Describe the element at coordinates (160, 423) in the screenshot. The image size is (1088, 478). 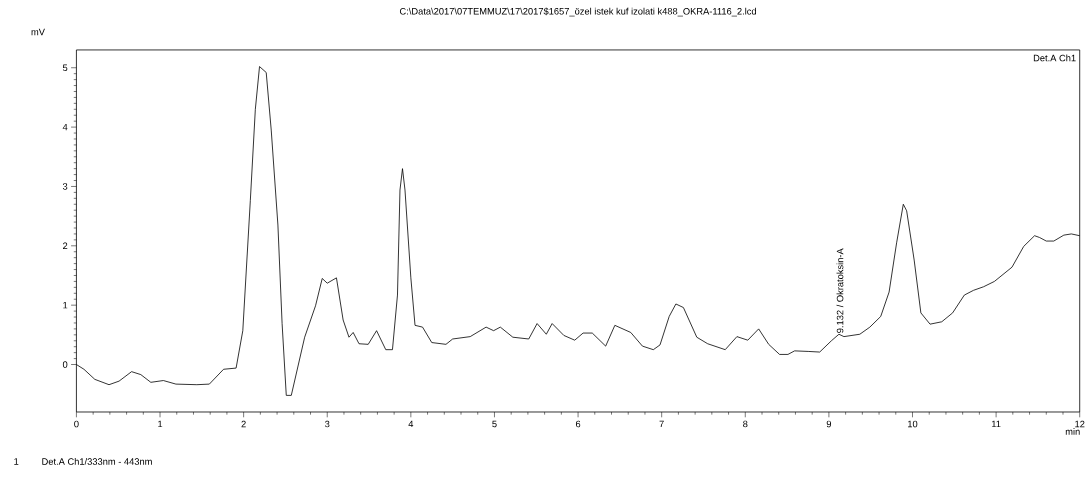
I see `x-tick-label: 1` at that location.